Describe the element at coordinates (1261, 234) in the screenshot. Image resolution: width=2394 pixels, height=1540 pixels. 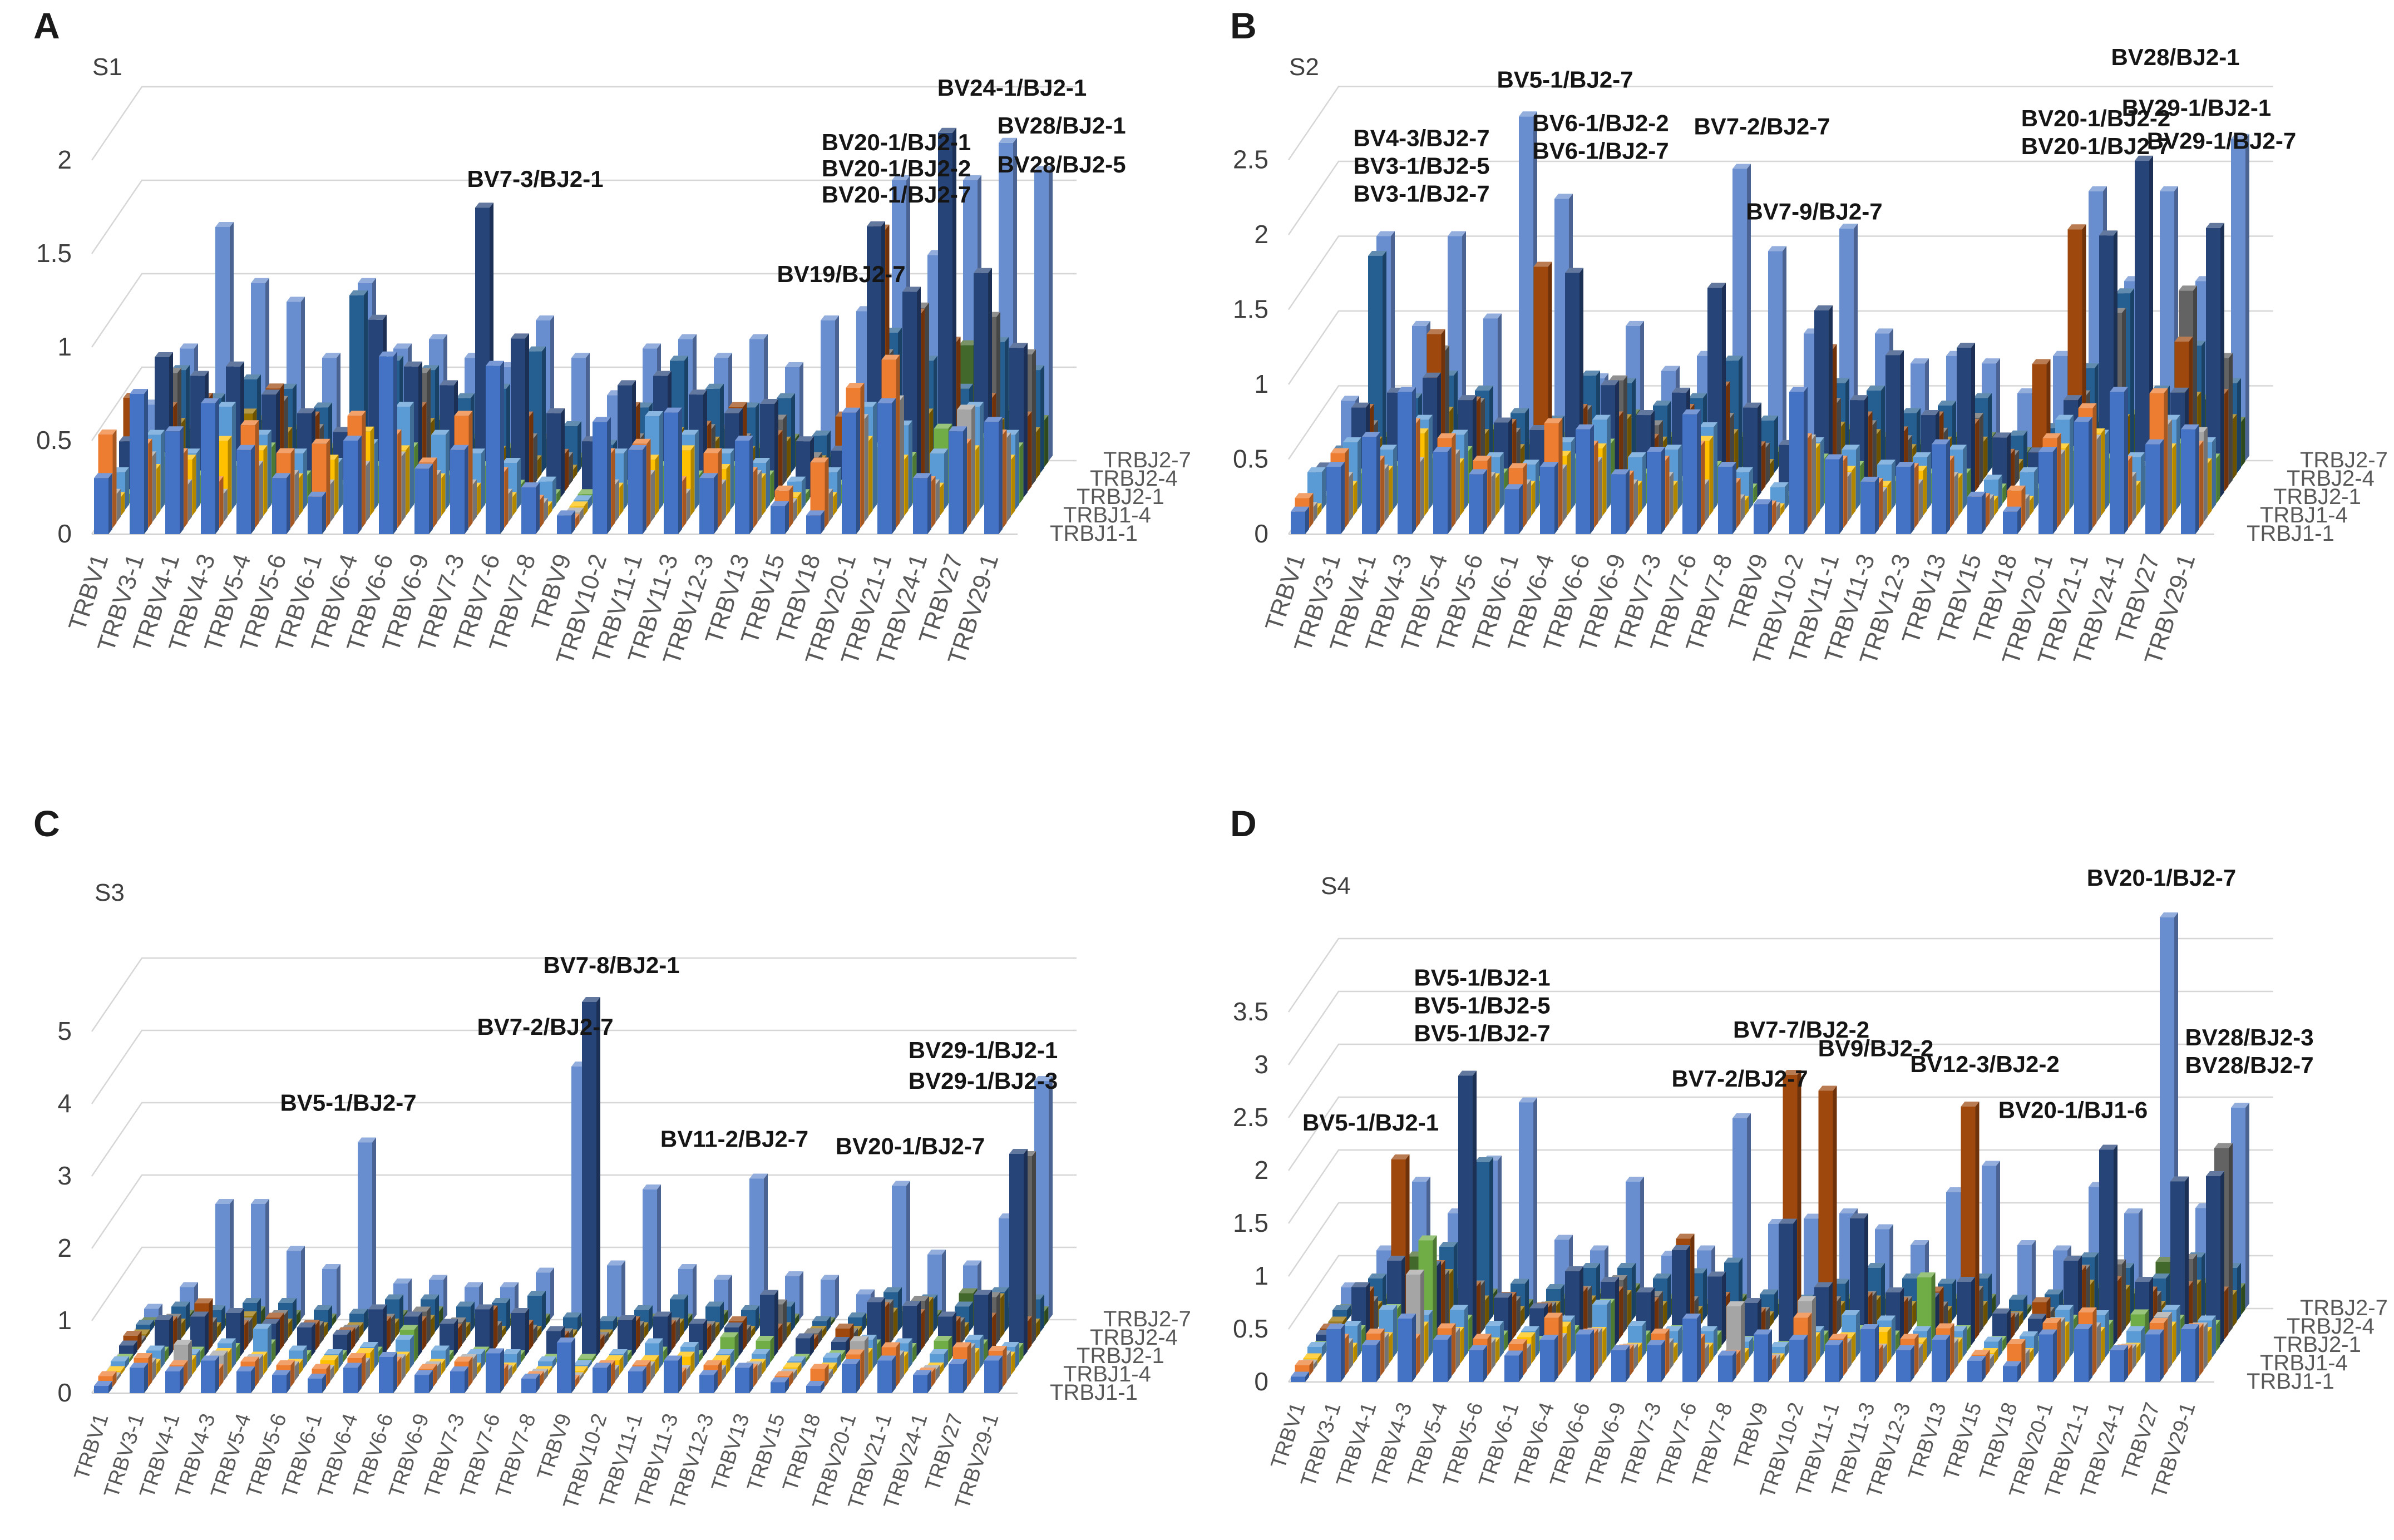
I see `y-tick-label: 2` at that location.